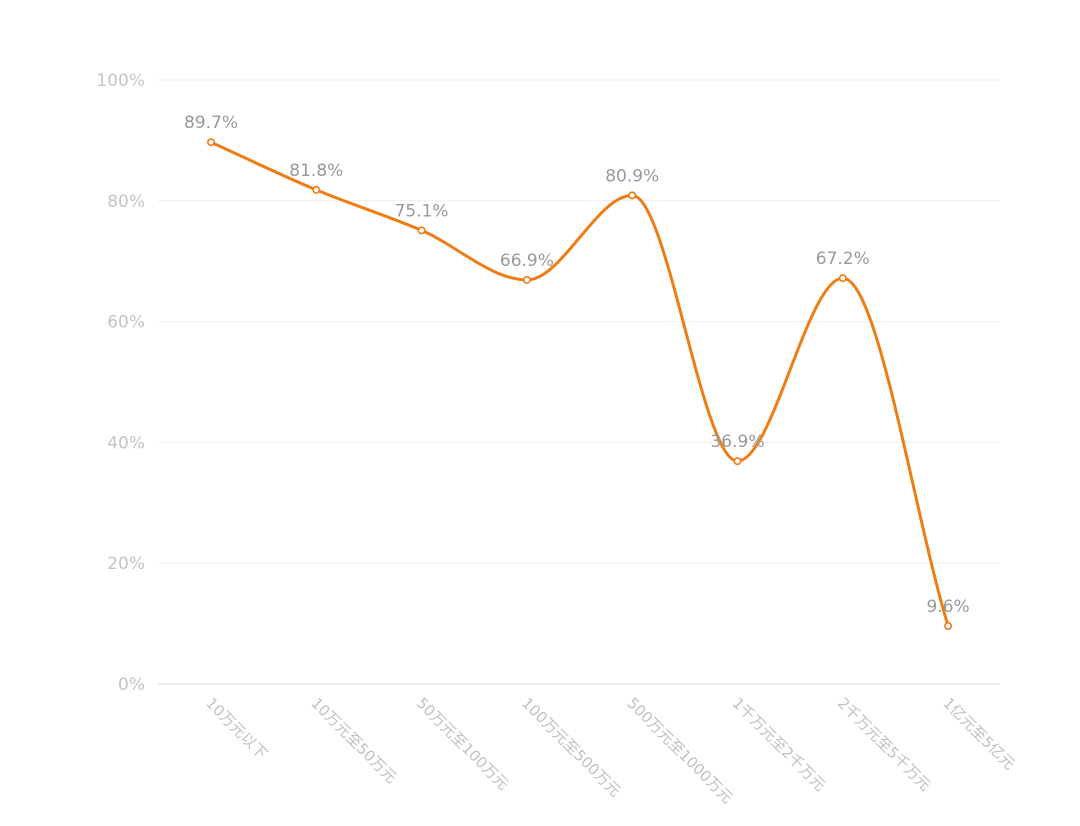  What do you see at coordinates (884, 744) in the screenshot?
I see `x-tick-label: 2千万元至5千万元` at bounding box center [884, 744].